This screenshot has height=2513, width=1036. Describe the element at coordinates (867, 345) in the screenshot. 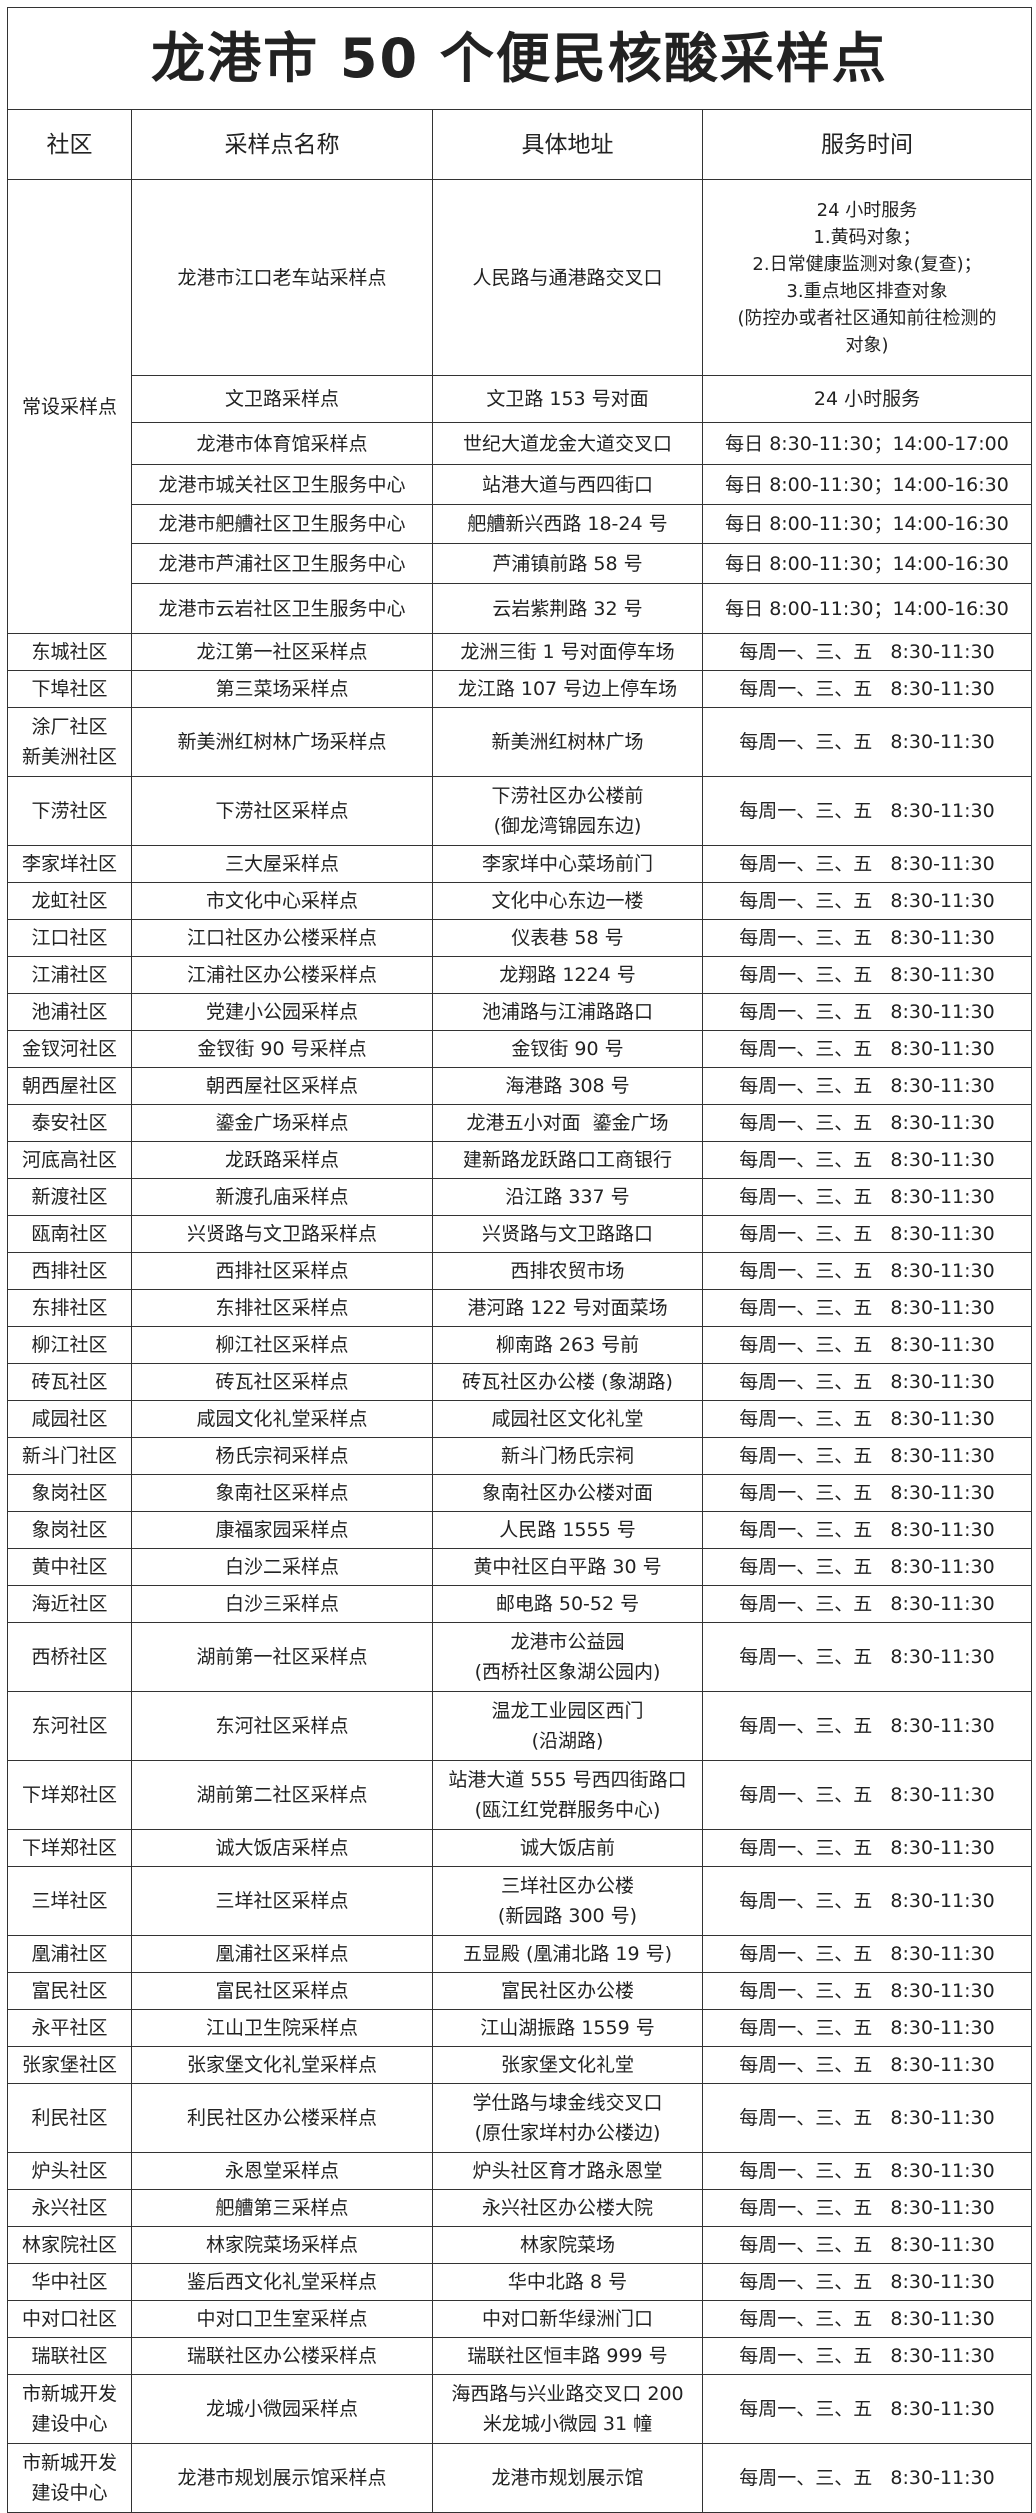

I see `service-time-cell-line: 对象)` at that location.